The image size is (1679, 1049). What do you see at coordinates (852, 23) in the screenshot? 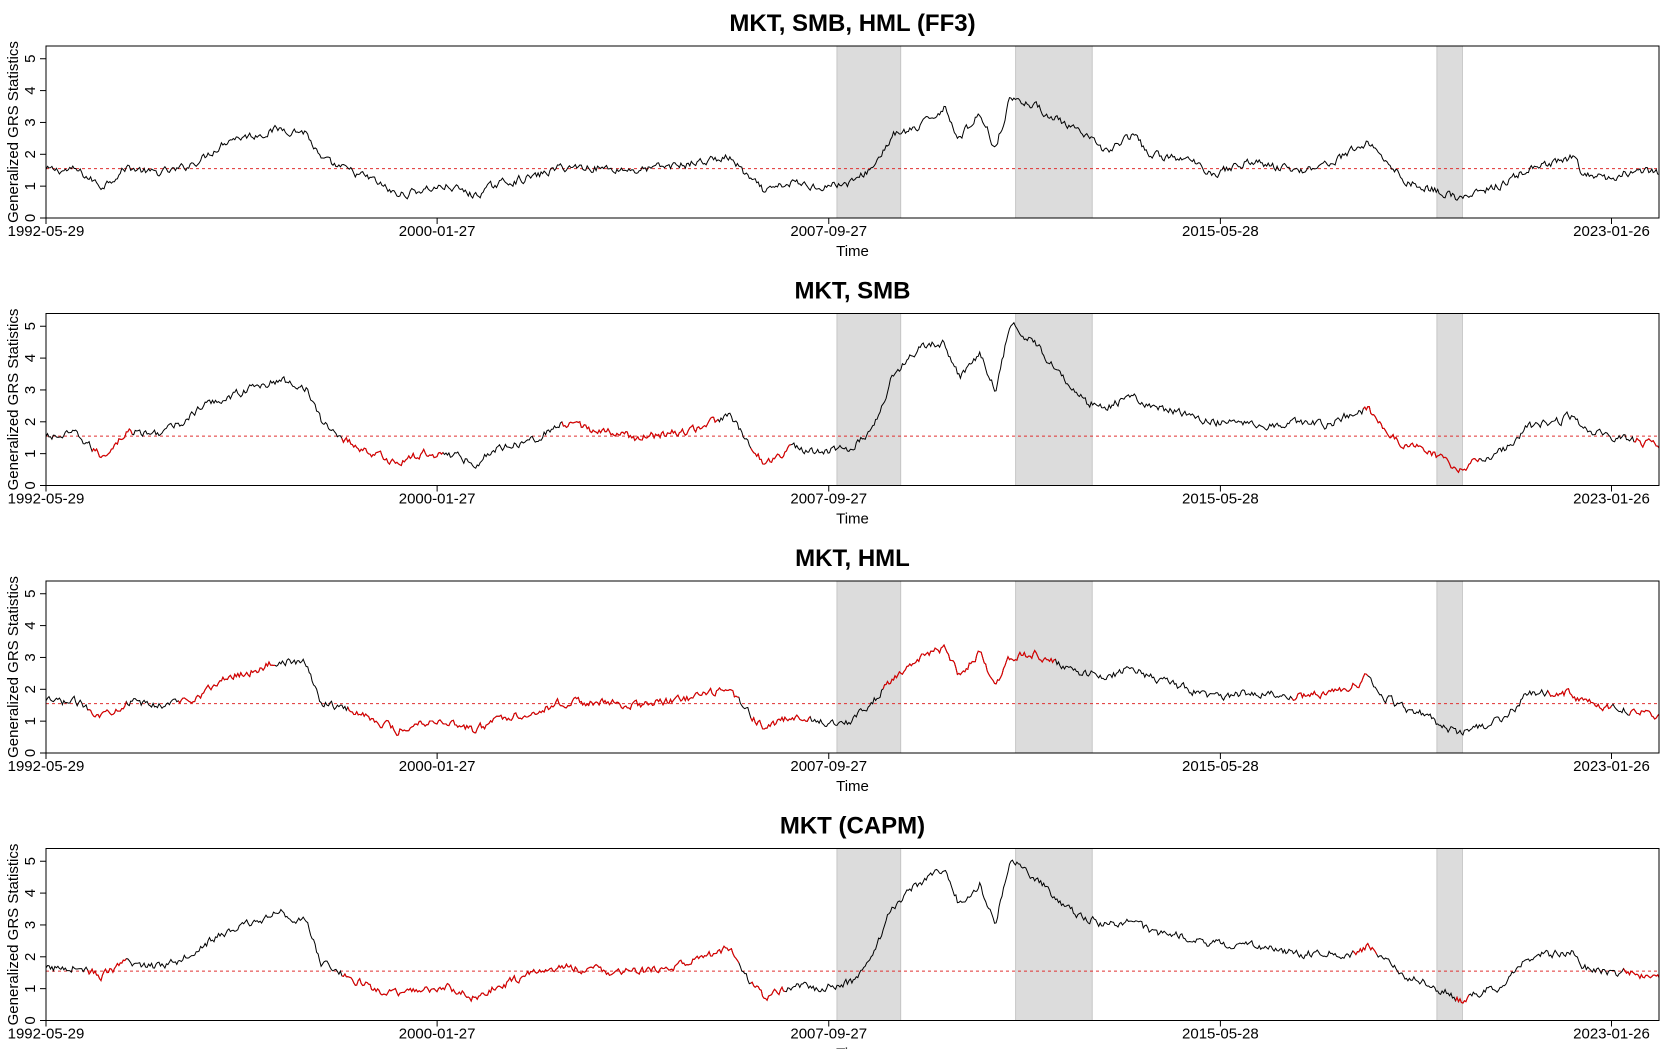
I see `panel-title: MKT, SMB, HML (FF3)` at bounding box center [852, 23].